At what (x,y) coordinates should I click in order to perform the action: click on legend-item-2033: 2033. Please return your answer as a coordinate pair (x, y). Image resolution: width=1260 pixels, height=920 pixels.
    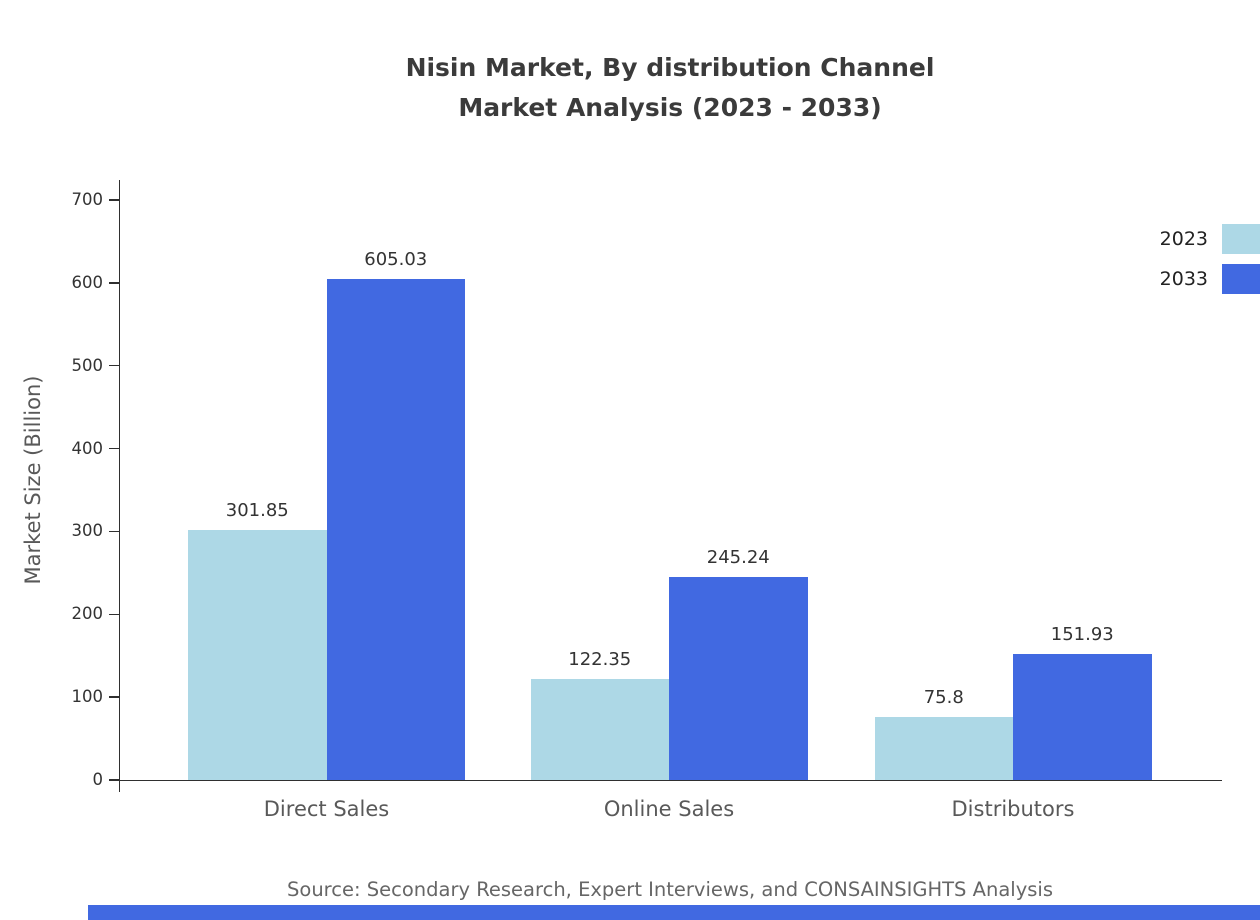
    Looking at the image, I should click on (1210, 279).